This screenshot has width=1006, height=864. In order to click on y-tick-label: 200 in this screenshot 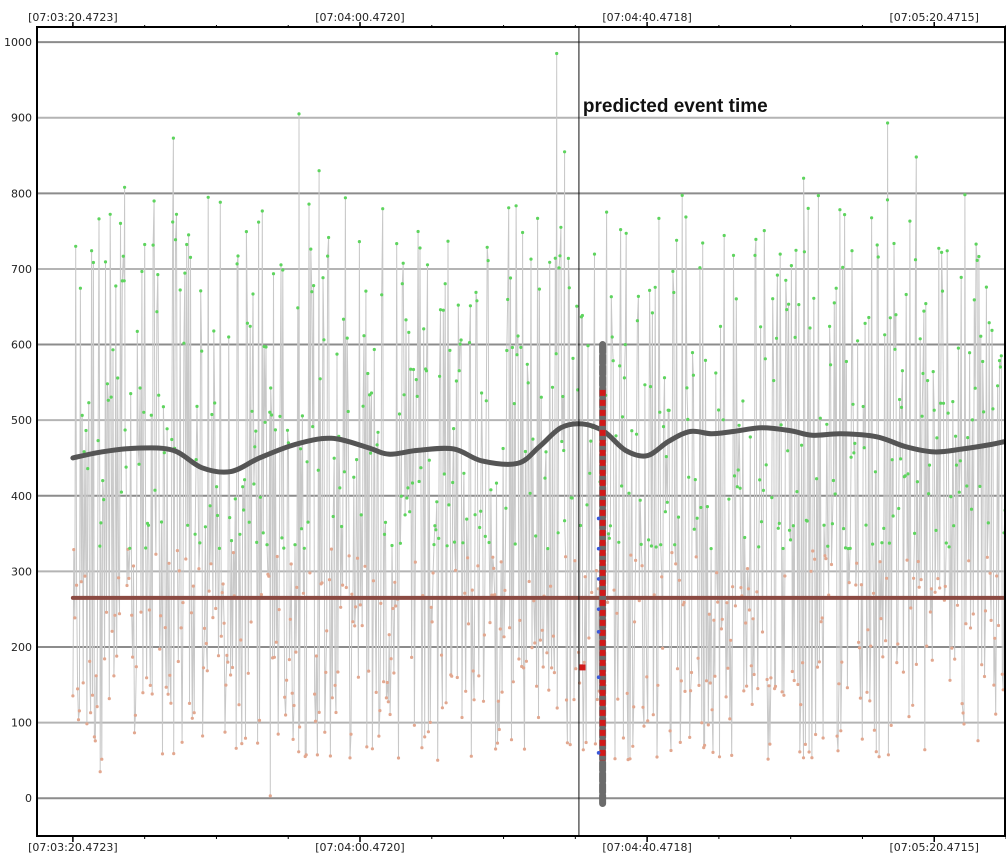, I will do `click(21, 647)`.